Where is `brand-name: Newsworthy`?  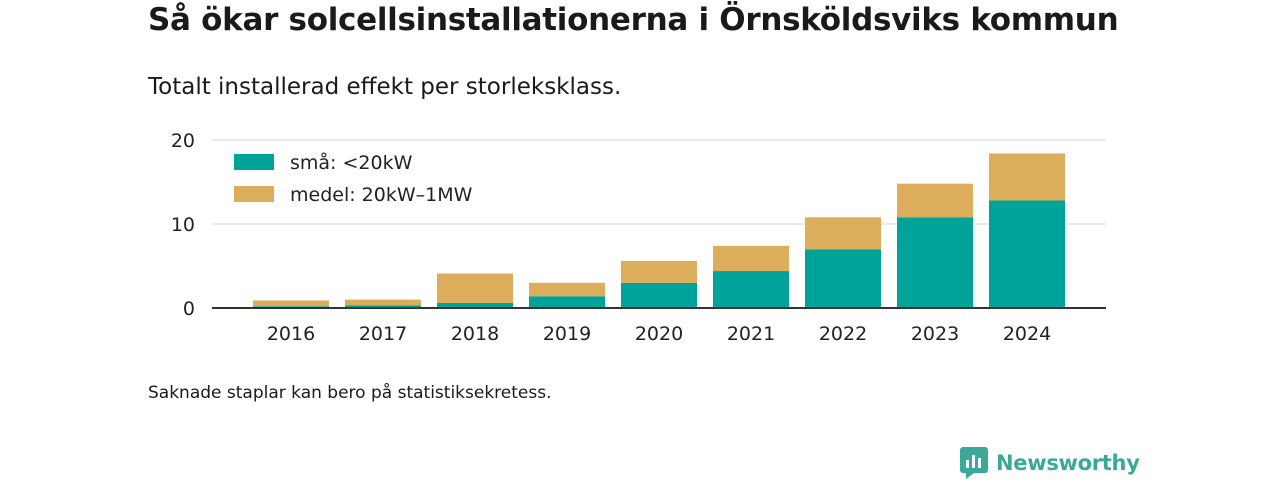
brand-name: Newsworthy is located at coordinates (1068, 463).